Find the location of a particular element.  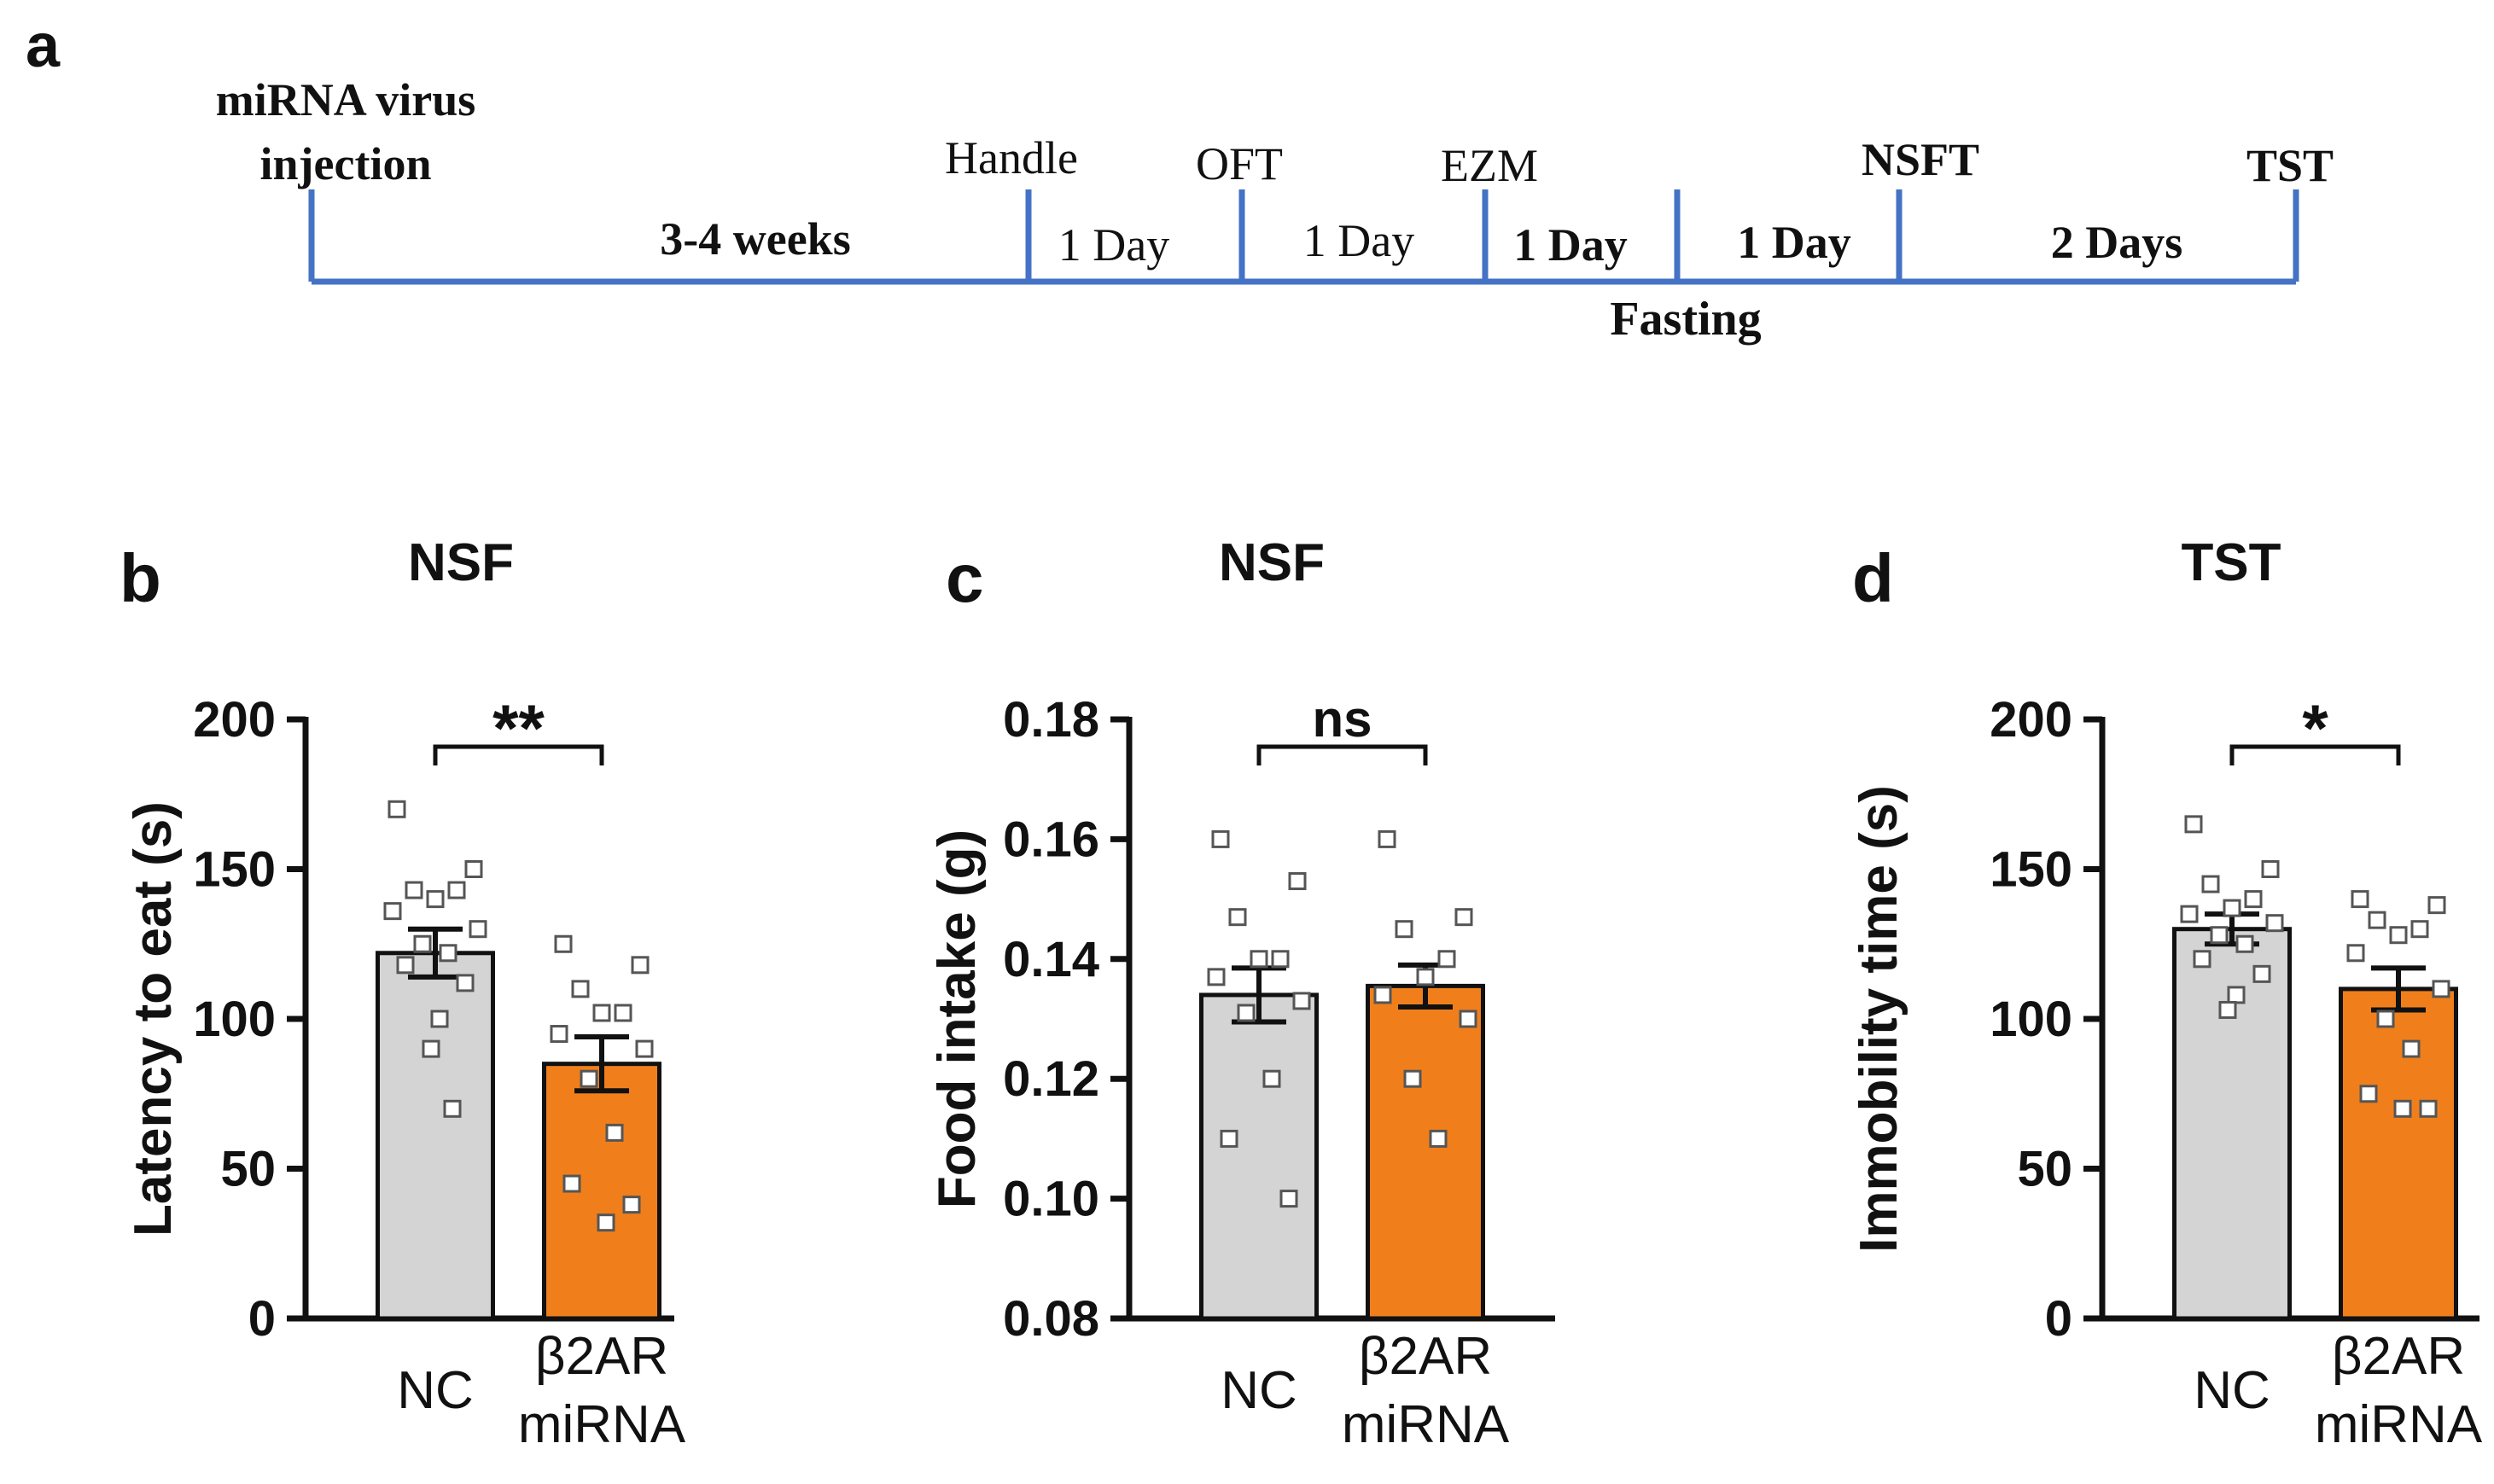

significance-label: ns is located at coordinates (1342, 719).